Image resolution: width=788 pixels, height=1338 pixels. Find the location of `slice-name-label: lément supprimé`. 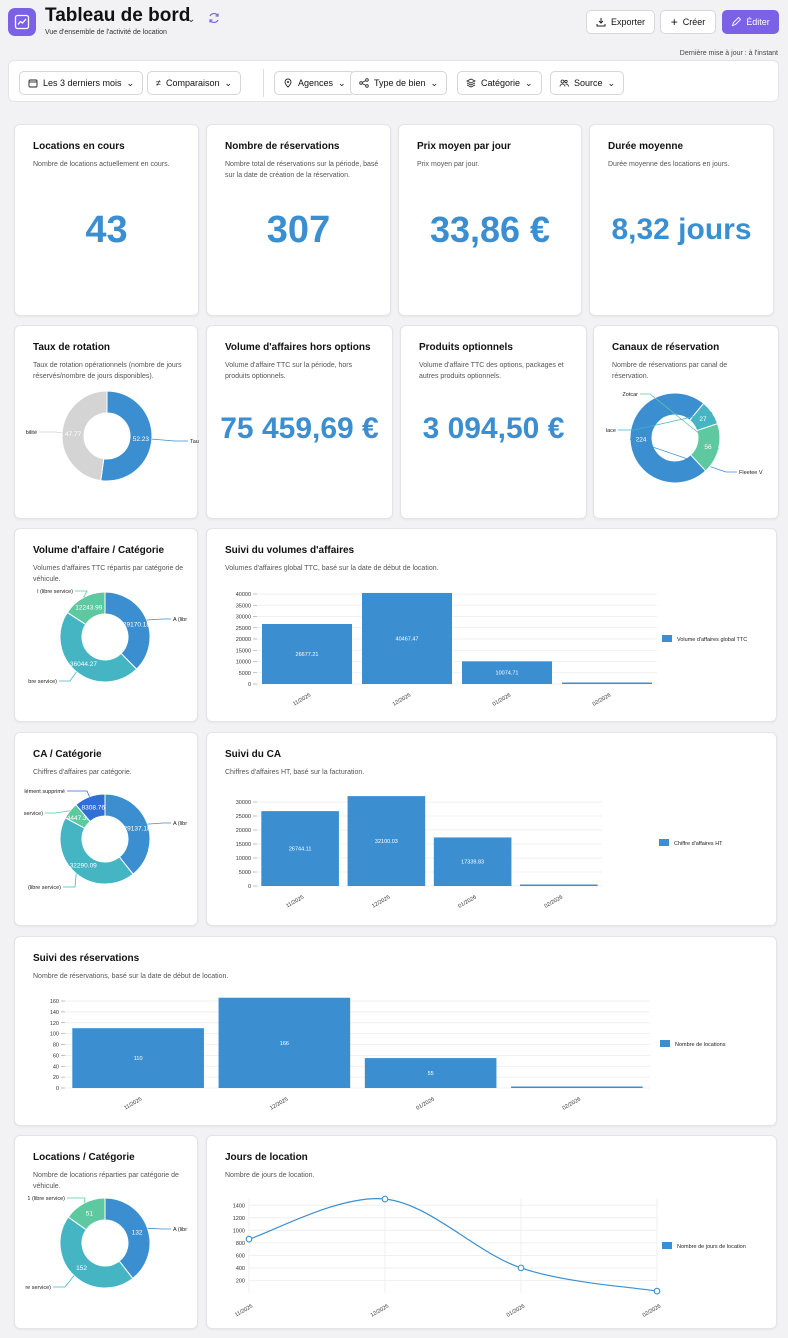

slice-name-label: lément supprimé is located at coordinates (44, 792).